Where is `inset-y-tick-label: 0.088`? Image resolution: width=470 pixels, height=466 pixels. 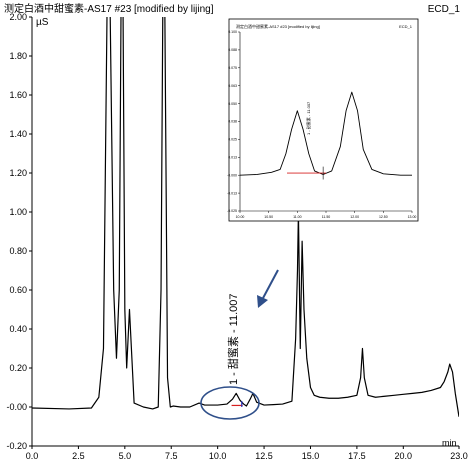 inset-y-tick-label: 0.088 is located at coordinates (232, 50).